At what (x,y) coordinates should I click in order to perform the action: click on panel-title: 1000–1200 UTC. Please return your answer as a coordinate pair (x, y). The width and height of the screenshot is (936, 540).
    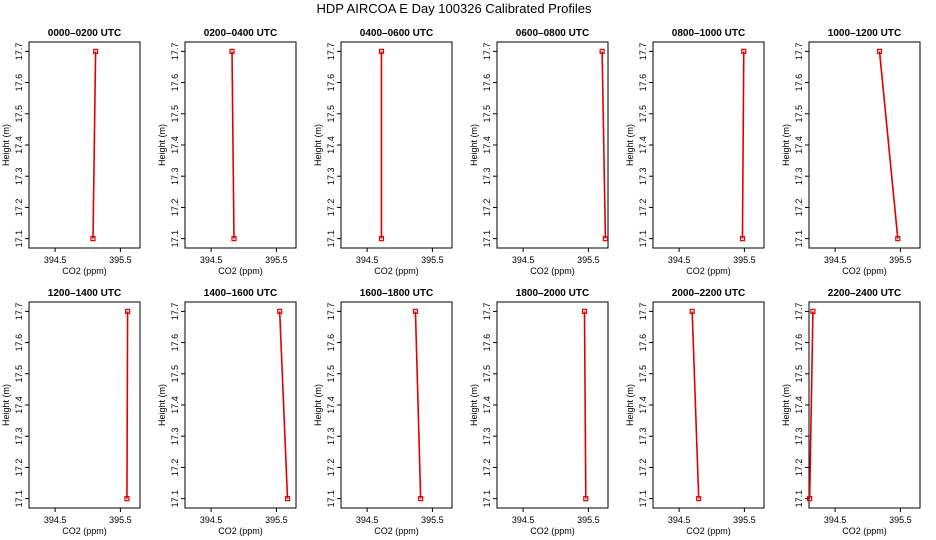
    Looking at the image, I should click on (864, 33).